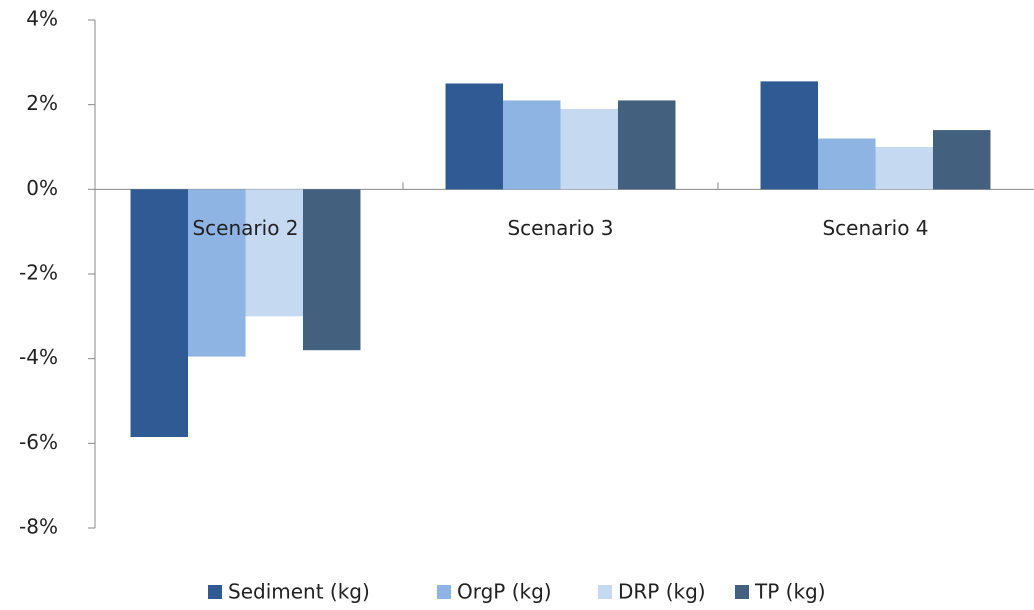 This screenshot has height=610, width=1034. Describe the element at coordinates (245, 228) in the screenshot. I see `x-tick-label: Scenario 2` at that location.